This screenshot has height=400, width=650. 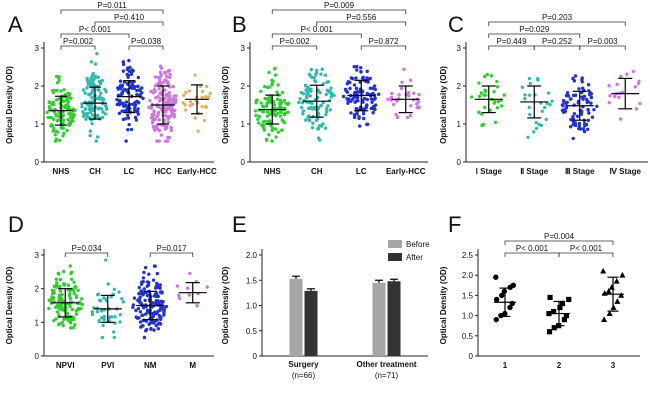 What do you see at coordinates (559, 236) in the screenshot?
I see `p-value-label: P=0.004` at bounding box center [559, 236].